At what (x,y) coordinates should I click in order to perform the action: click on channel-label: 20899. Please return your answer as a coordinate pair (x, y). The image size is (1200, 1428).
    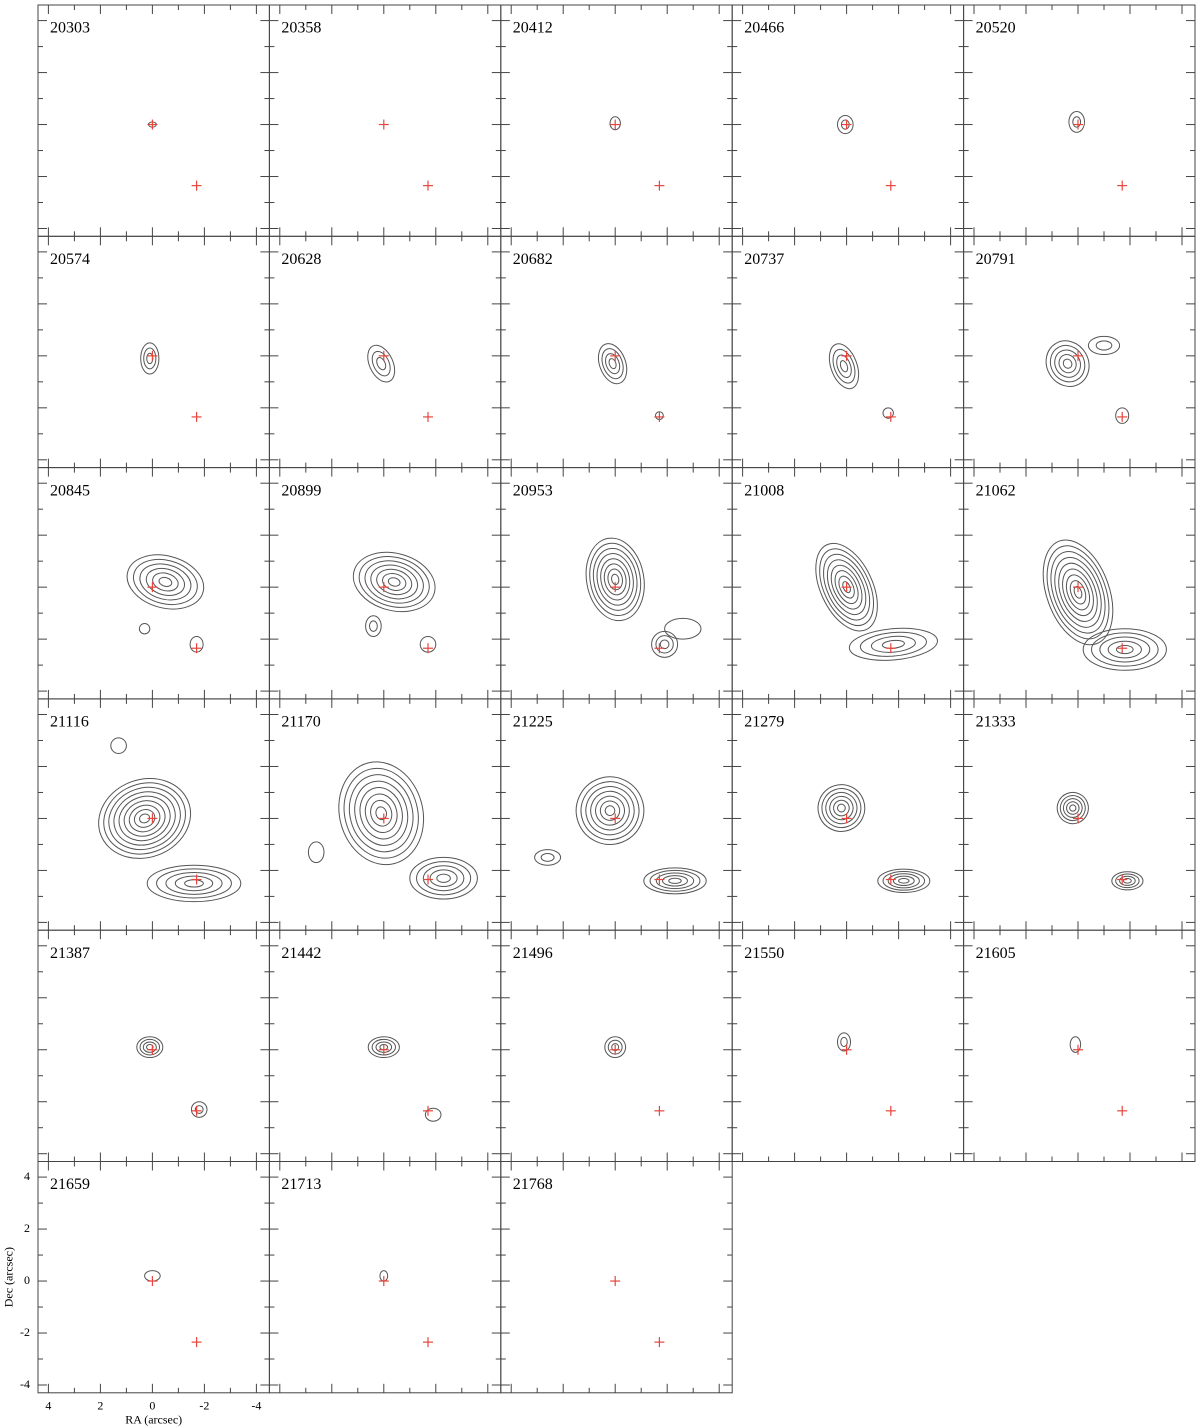
    Looking at the image, I should click on (301, 490).